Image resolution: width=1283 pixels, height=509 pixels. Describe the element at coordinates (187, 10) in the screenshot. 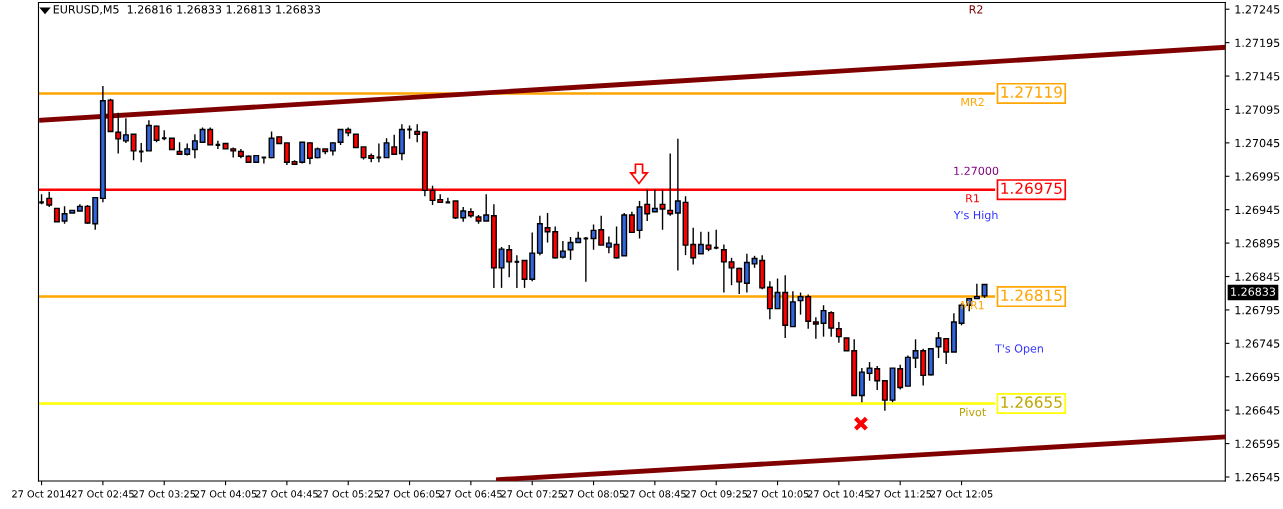

I see `chart-title: EURUSD,M5 1.26816 1.26833 1.26813 1.26833` at that location.